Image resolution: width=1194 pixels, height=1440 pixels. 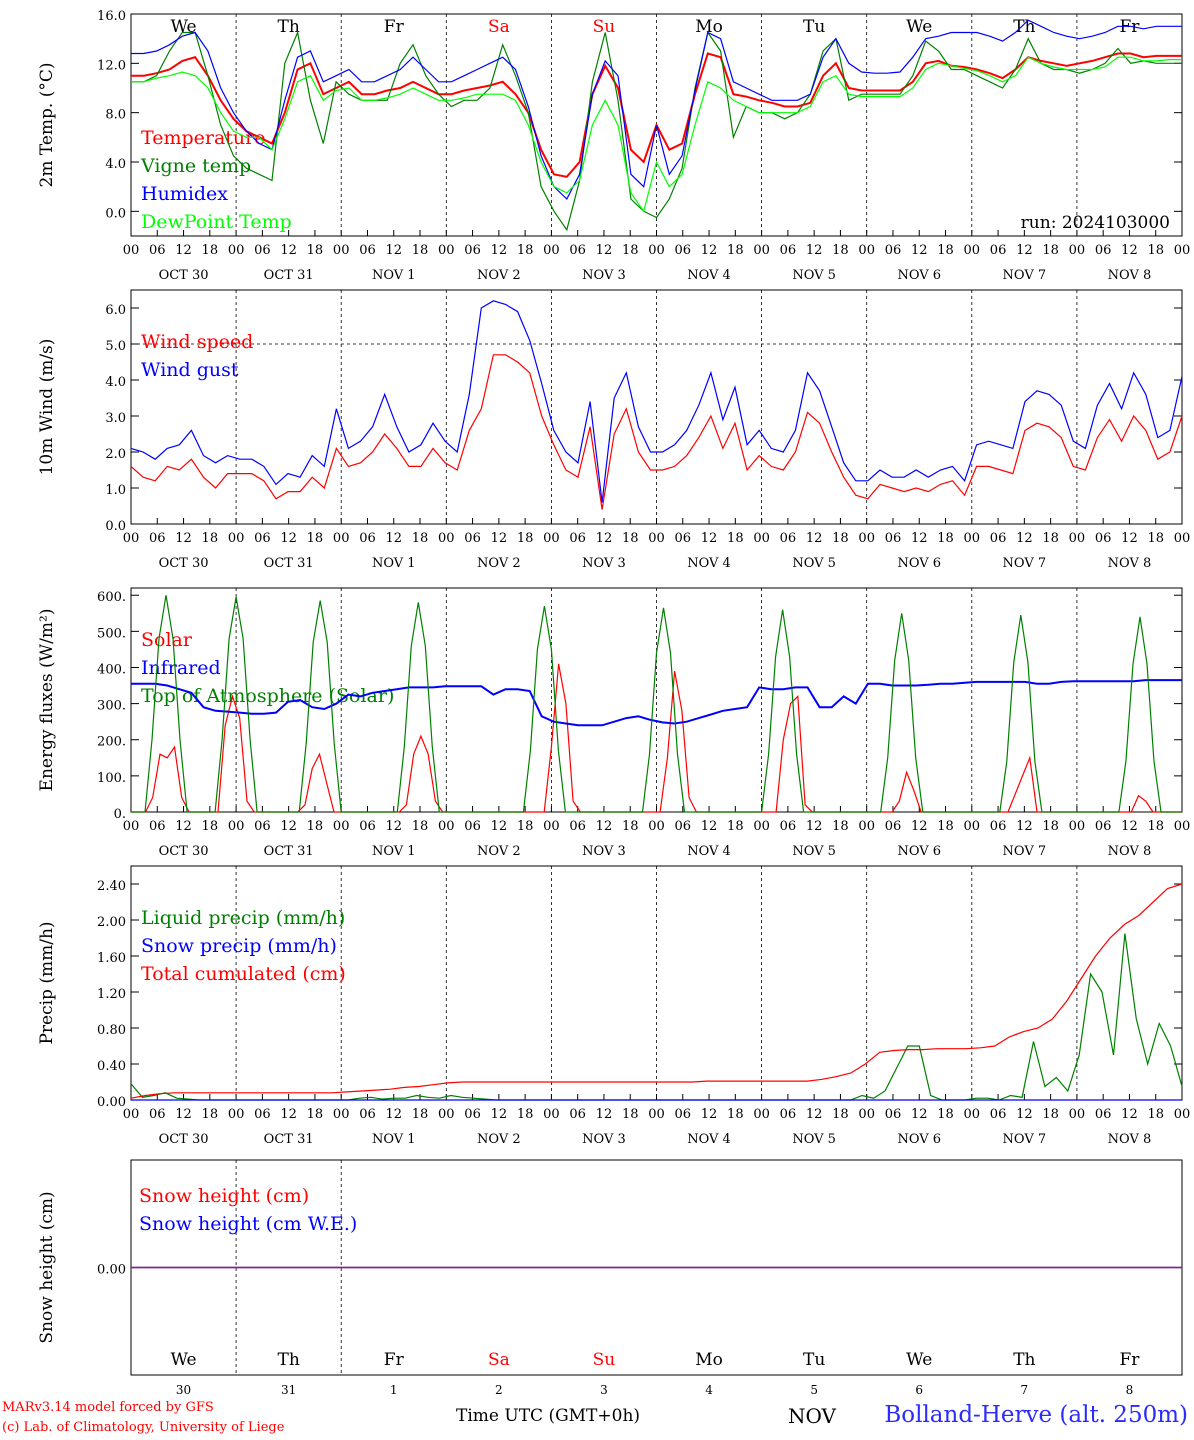 I want to click on y-tick-label: 1.60, so click(x=111, y=958).